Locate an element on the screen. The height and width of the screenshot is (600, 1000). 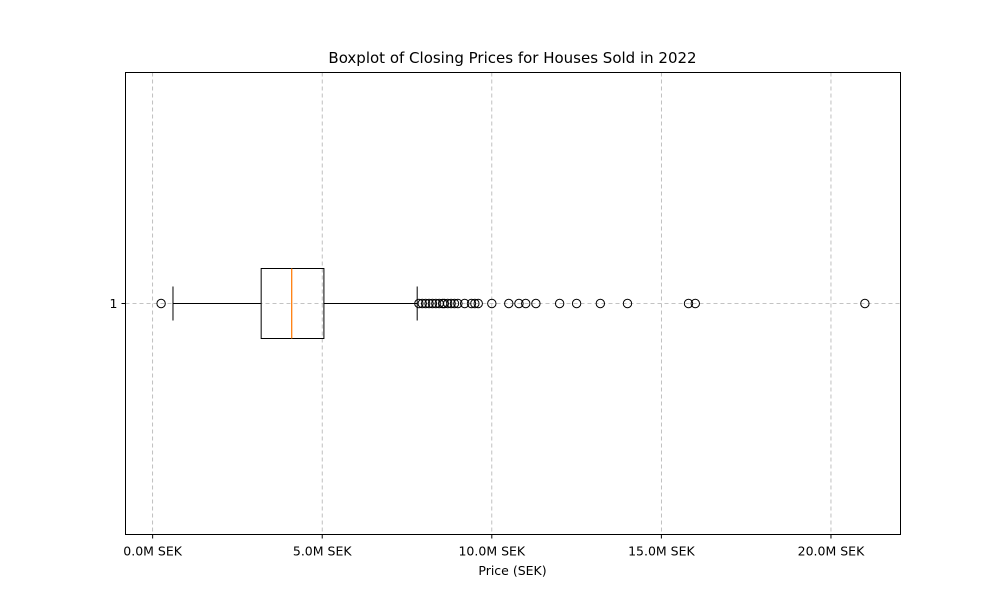
interquartile-box is located at coordinates (292, 303).